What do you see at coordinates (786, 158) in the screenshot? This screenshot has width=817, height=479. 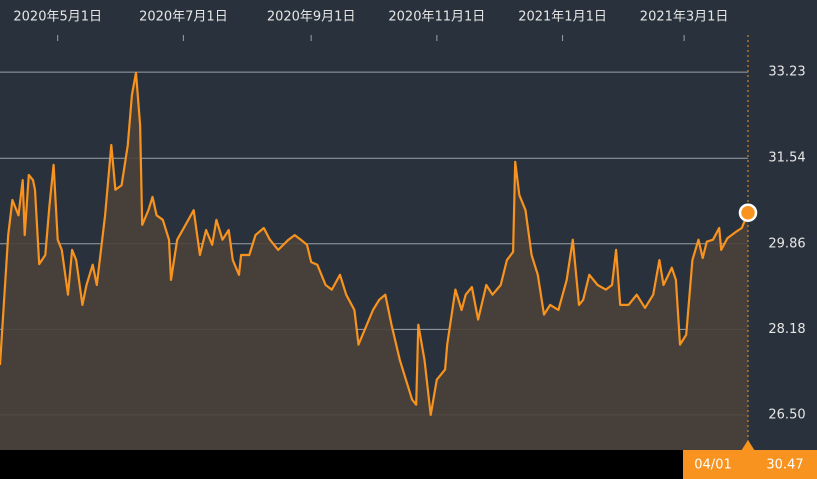 I see `y-tick-label: 31.54` at bounding box center [786, 158].